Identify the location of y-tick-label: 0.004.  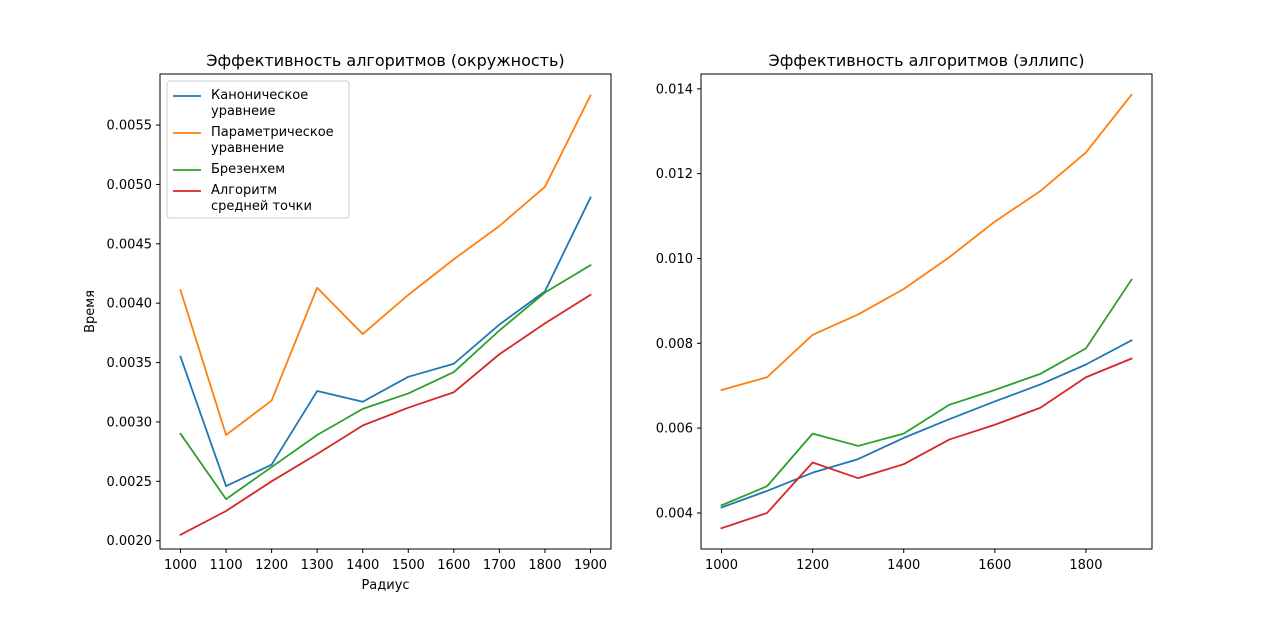
(674, 513).